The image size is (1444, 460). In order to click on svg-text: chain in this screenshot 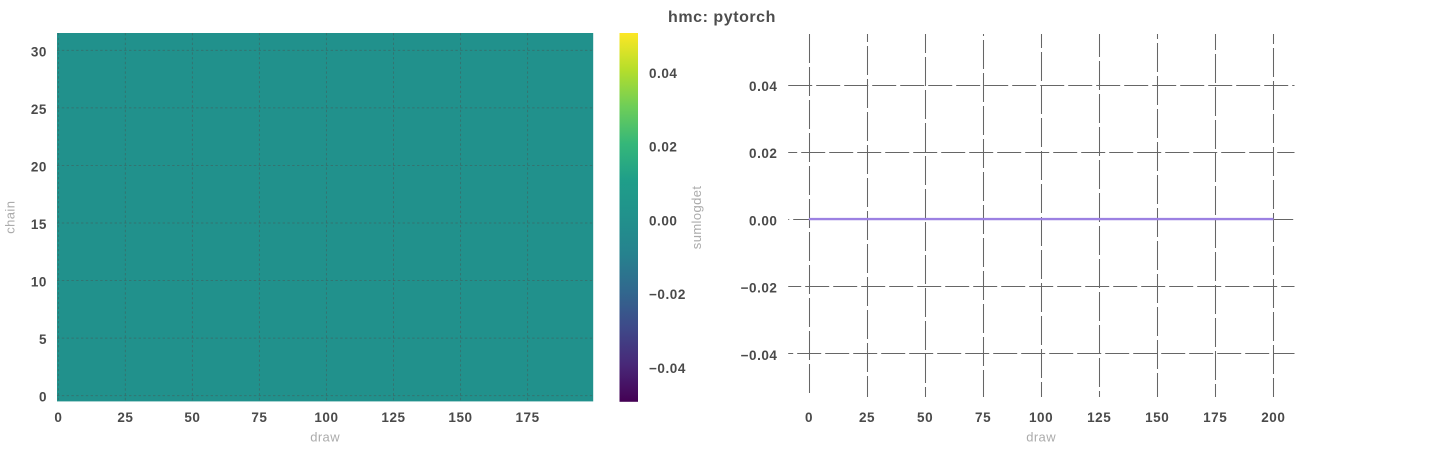, I will do `click(10, 217)`.